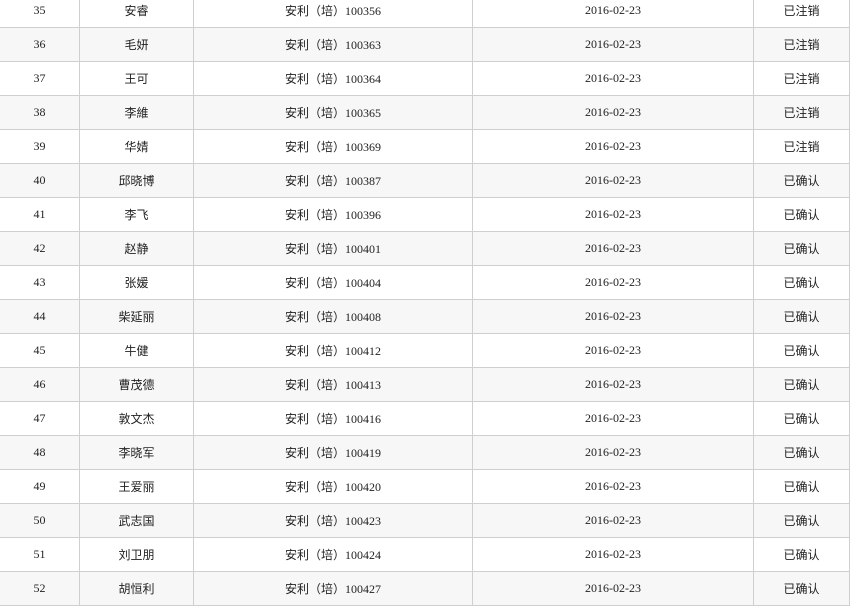 This screenshot has height=611, width=852. I want to click on row-number: 40, so click(40, 180).